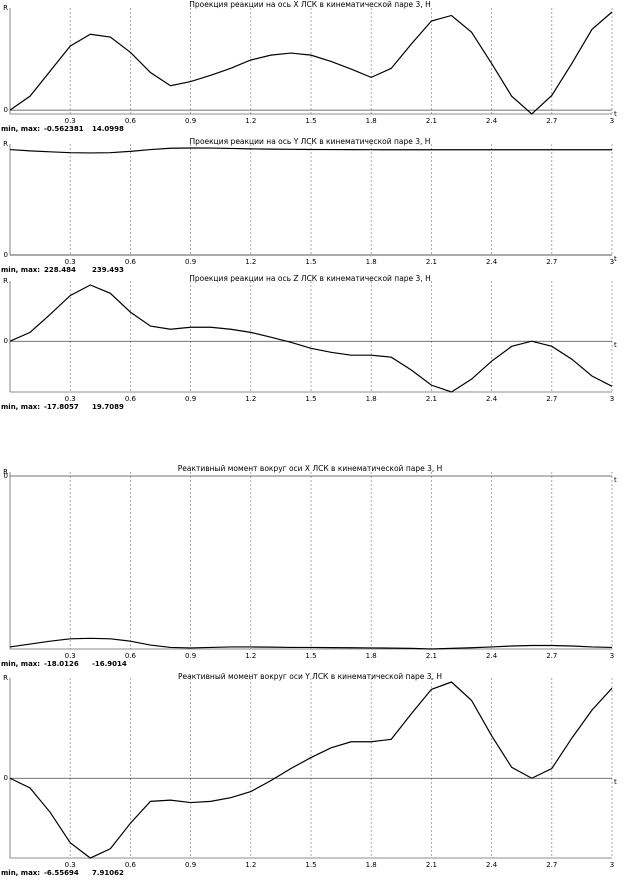 This screenshot has height=896, width=624. I want to click on max-value: 14.0998, so click(108, 129).